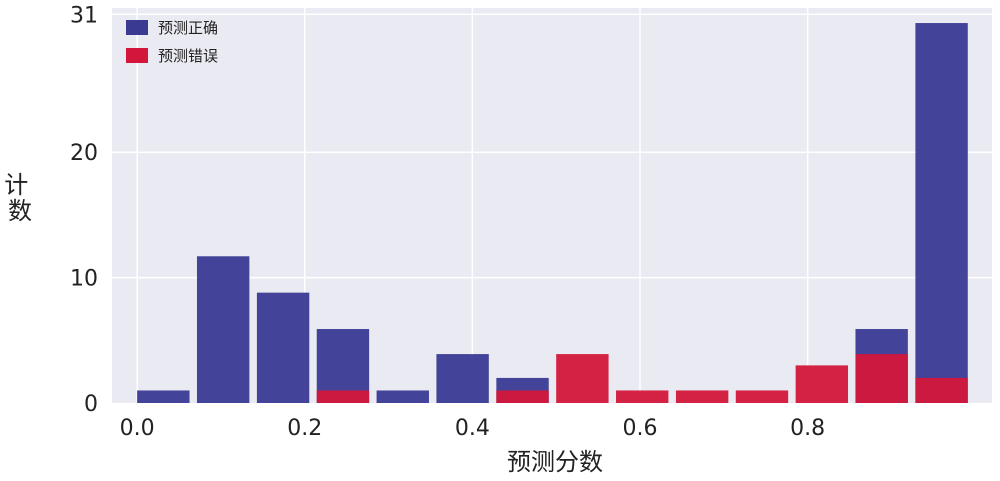 The image size is (1000, 481). I want to click on y-tick-label: 20, so click(84, 153).